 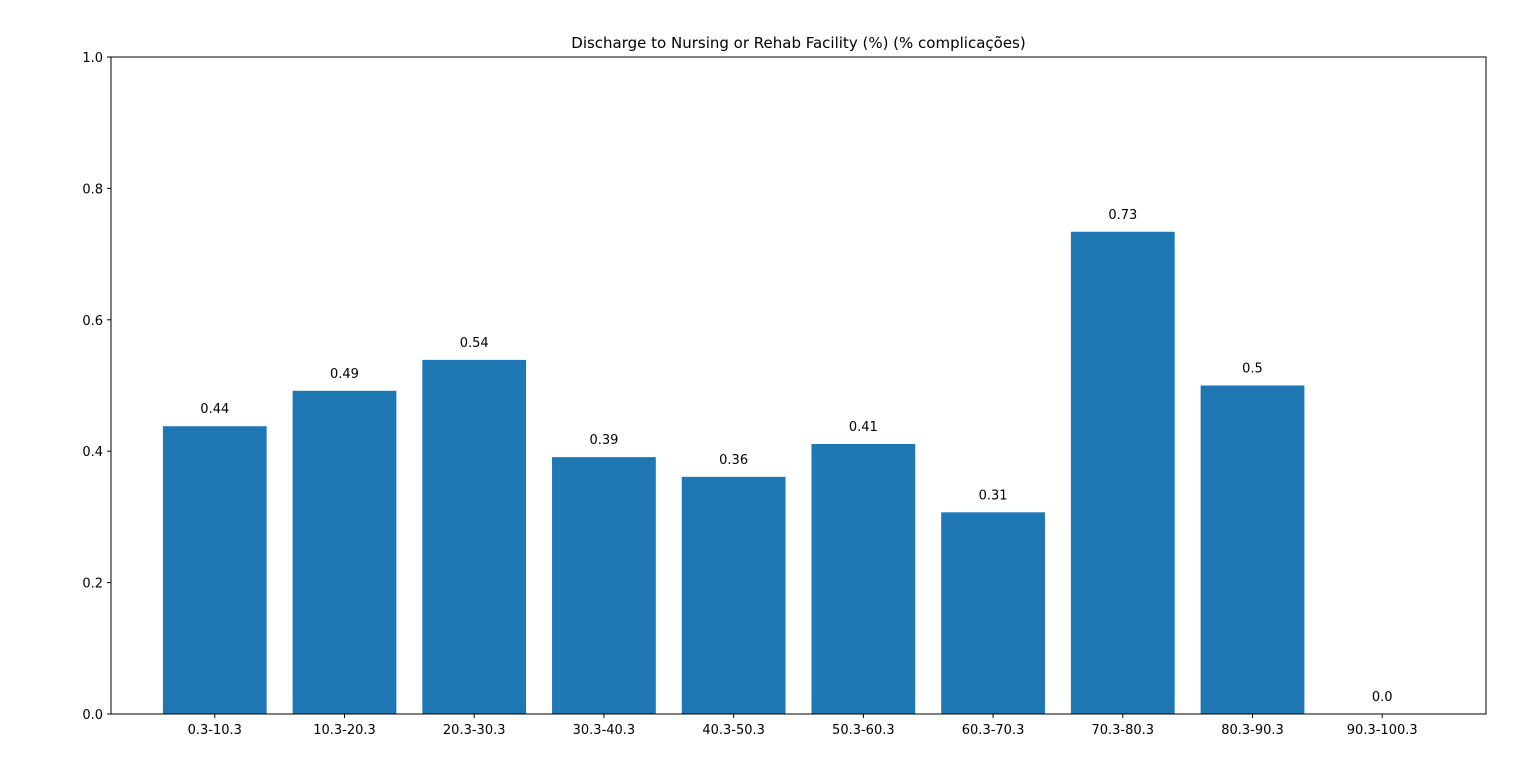 What do you see at coordinates (92, 452) in the screenshot?
I see `y-tick-label-0.4: 0.4` at bounding box center [92, 452].